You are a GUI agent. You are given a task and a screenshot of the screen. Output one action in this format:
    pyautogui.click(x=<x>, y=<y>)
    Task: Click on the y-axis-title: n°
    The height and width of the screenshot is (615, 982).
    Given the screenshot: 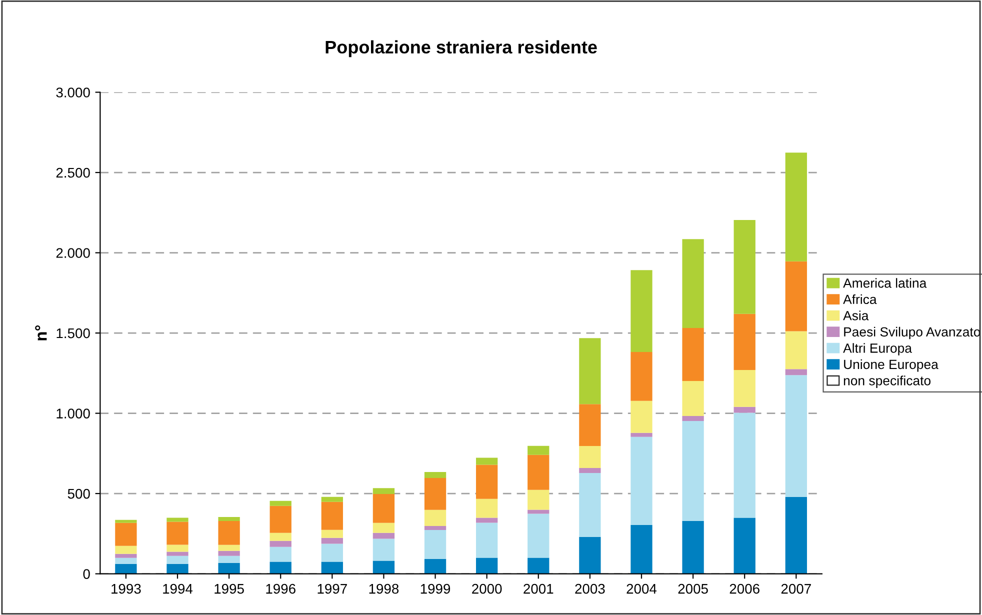 What is the action you would take?
    pyautogui.click(x=41, y=332)
    